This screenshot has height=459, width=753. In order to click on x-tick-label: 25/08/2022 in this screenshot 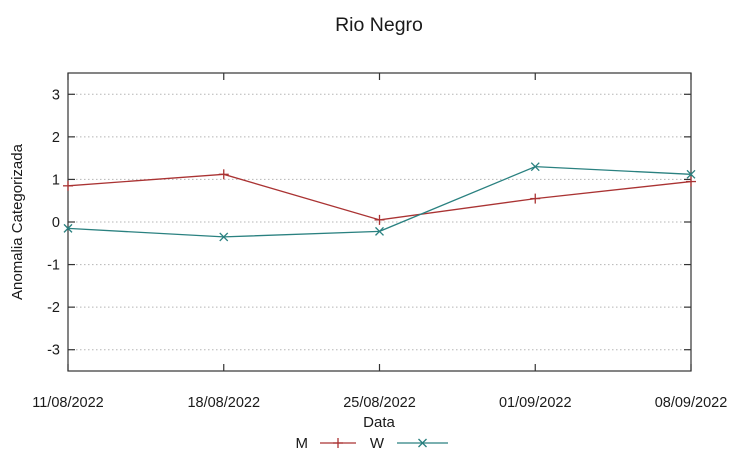, I will do `click(379, 403)`.